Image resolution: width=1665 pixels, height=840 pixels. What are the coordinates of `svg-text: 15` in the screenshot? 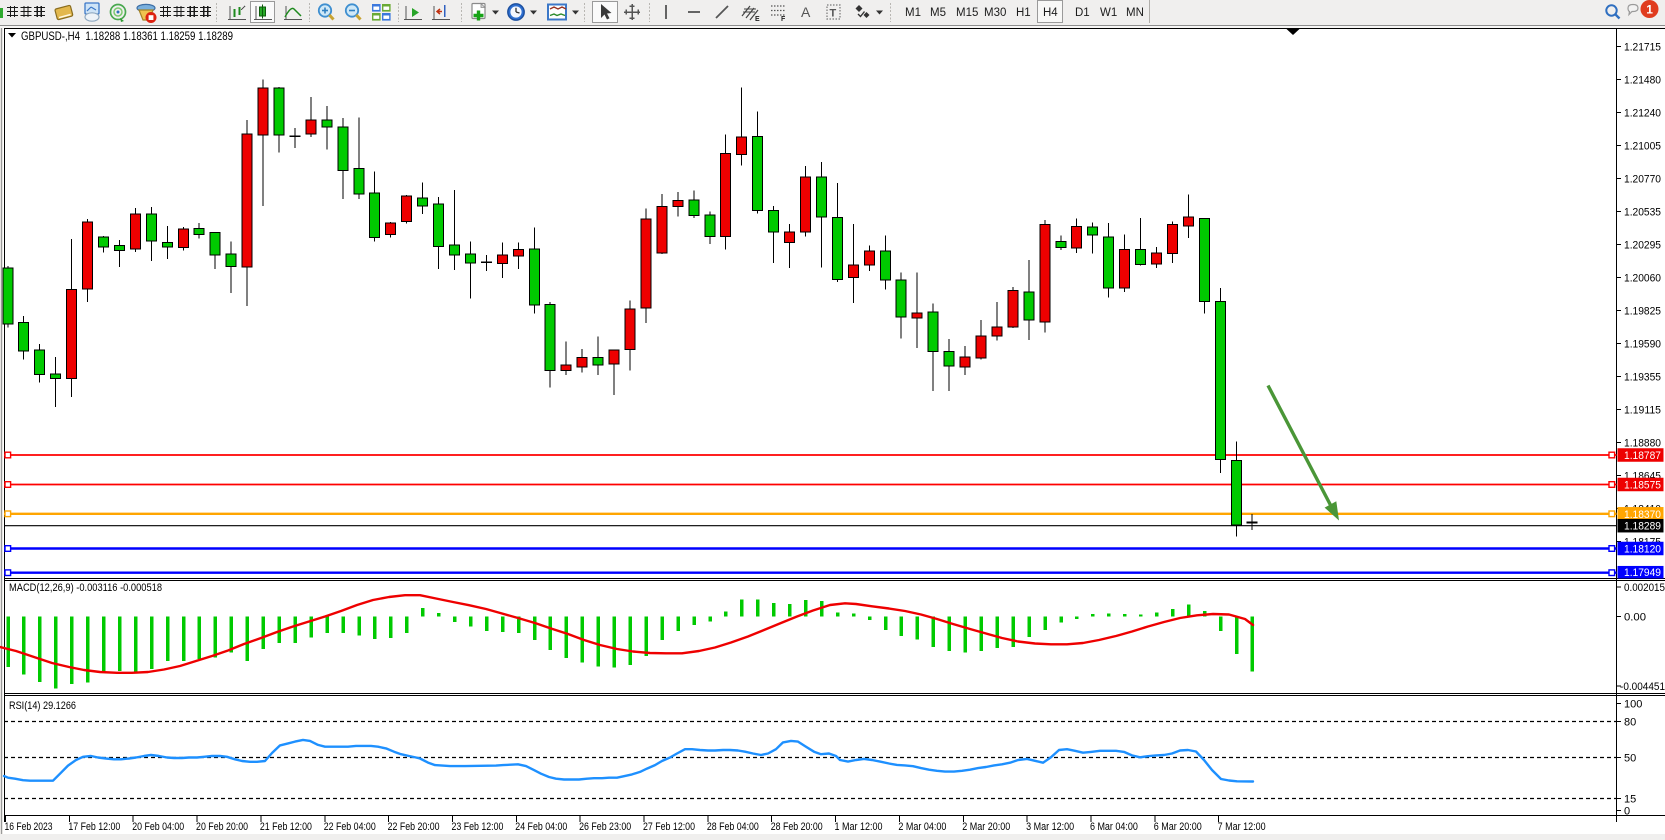 It's located at (1630, 800).